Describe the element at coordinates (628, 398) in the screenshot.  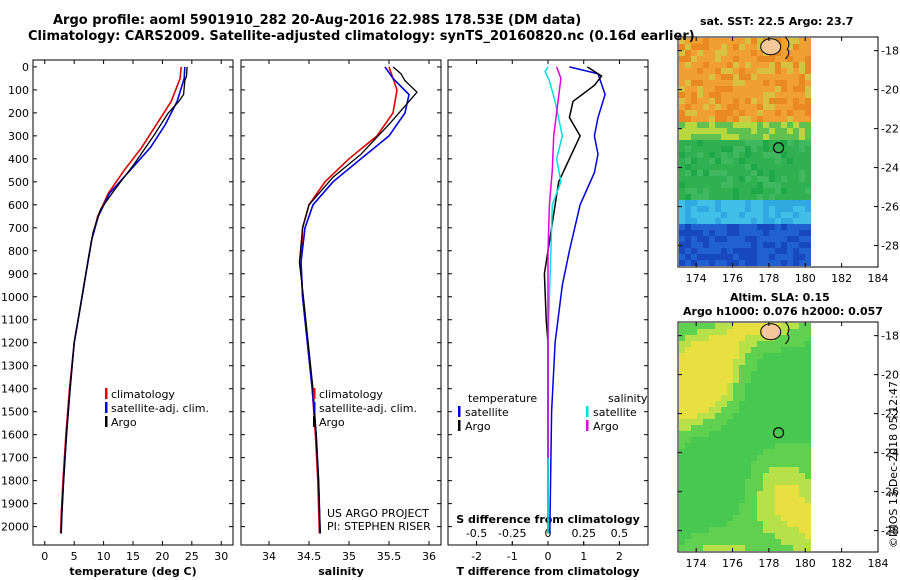
I see `legend-title-salinity: salinity` at that location.